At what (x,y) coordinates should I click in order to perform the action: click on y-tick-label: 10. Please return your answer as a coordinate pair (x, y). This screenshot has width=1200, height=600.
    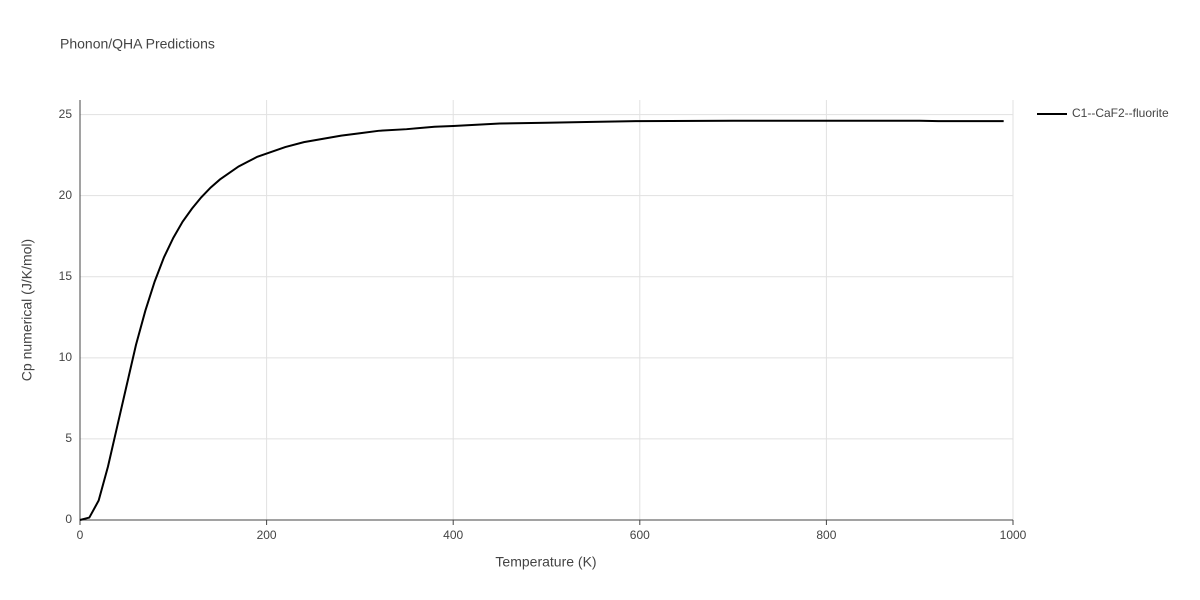
    Looking at the image, I should click on (66, 357).